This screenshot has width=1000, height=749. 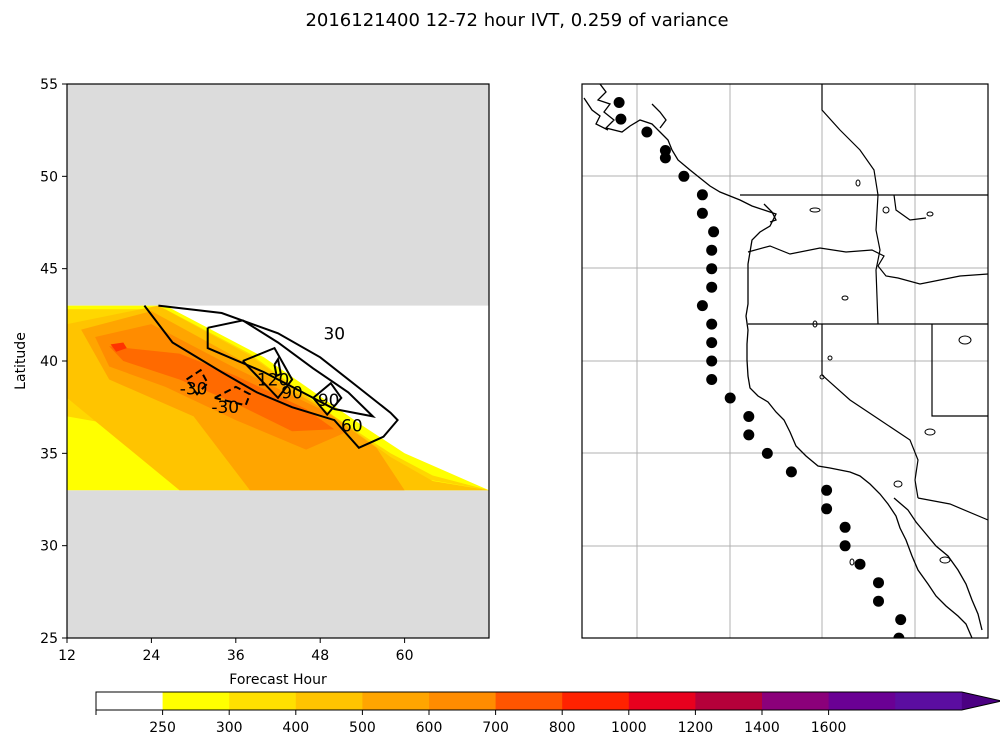 I want to click on x-axis-ticks: 12 24 36 48 60, so click(x=236, y=651).